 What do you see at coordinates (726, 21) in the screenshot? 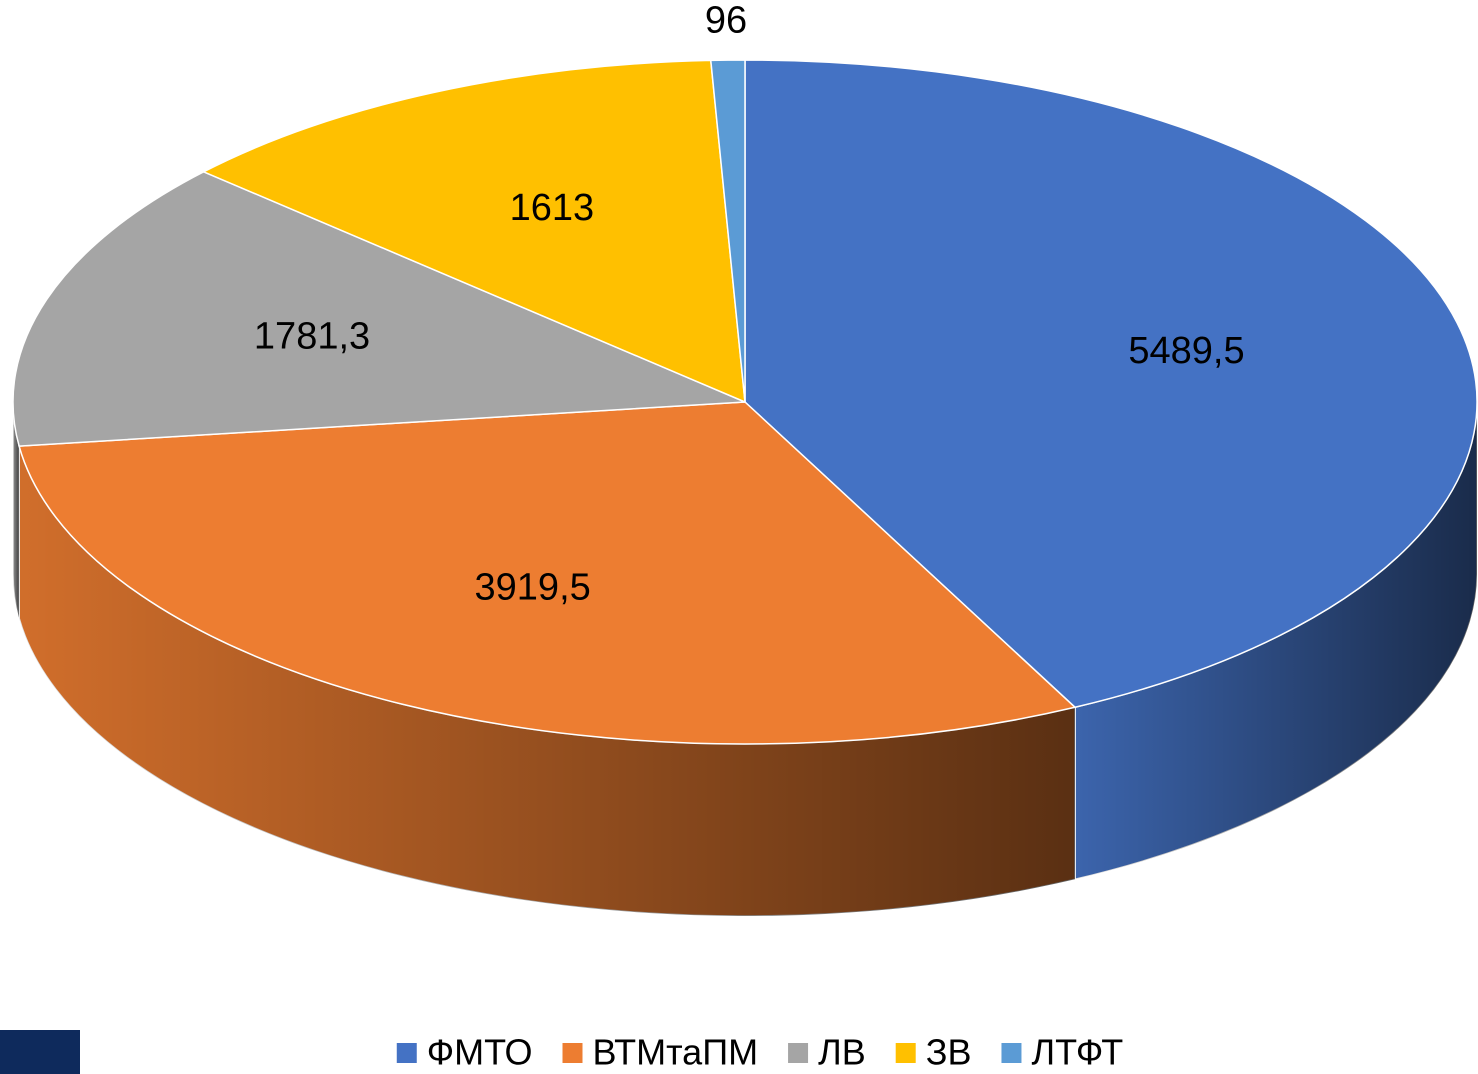
I see `value-label: 96` at bounding box center [726, 21].